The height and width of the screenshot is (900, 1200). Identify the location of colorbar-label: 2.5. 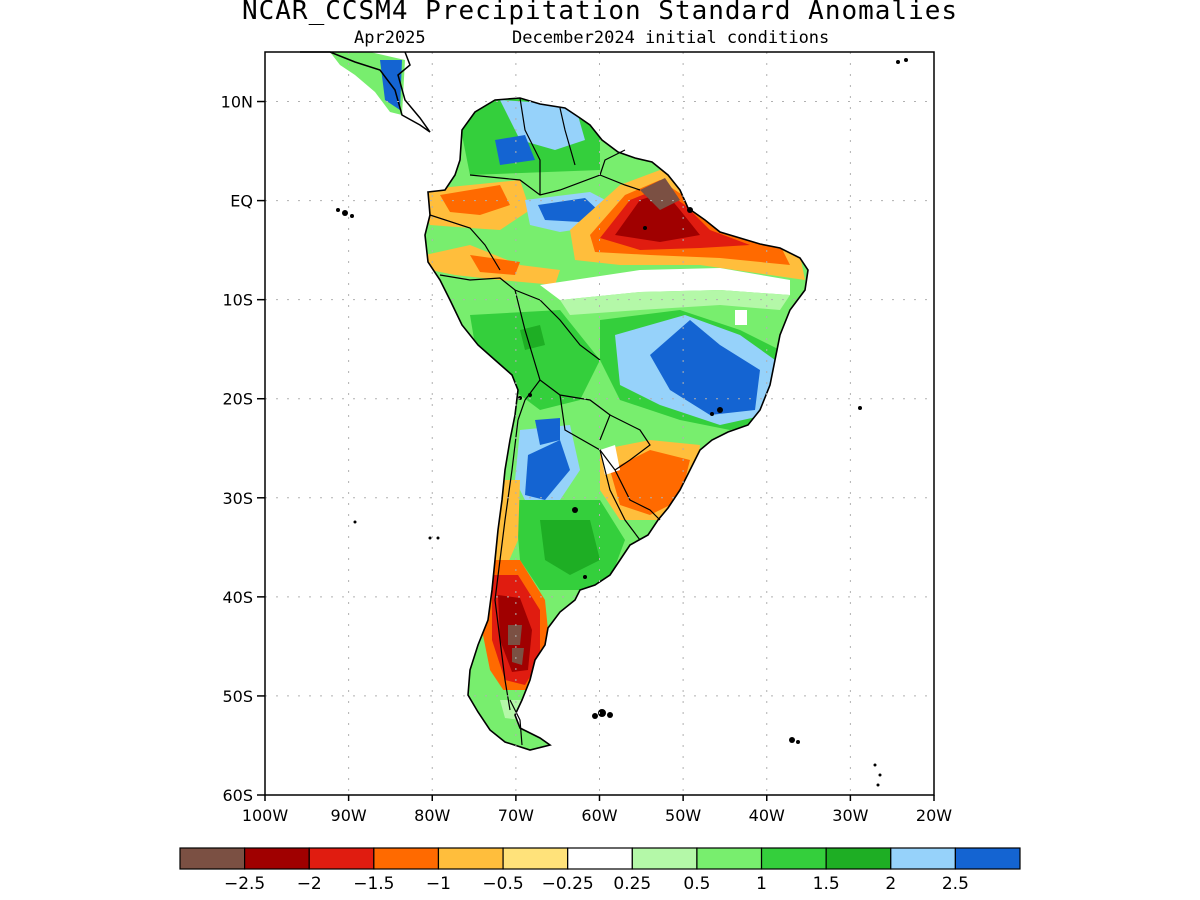
(955, 884).